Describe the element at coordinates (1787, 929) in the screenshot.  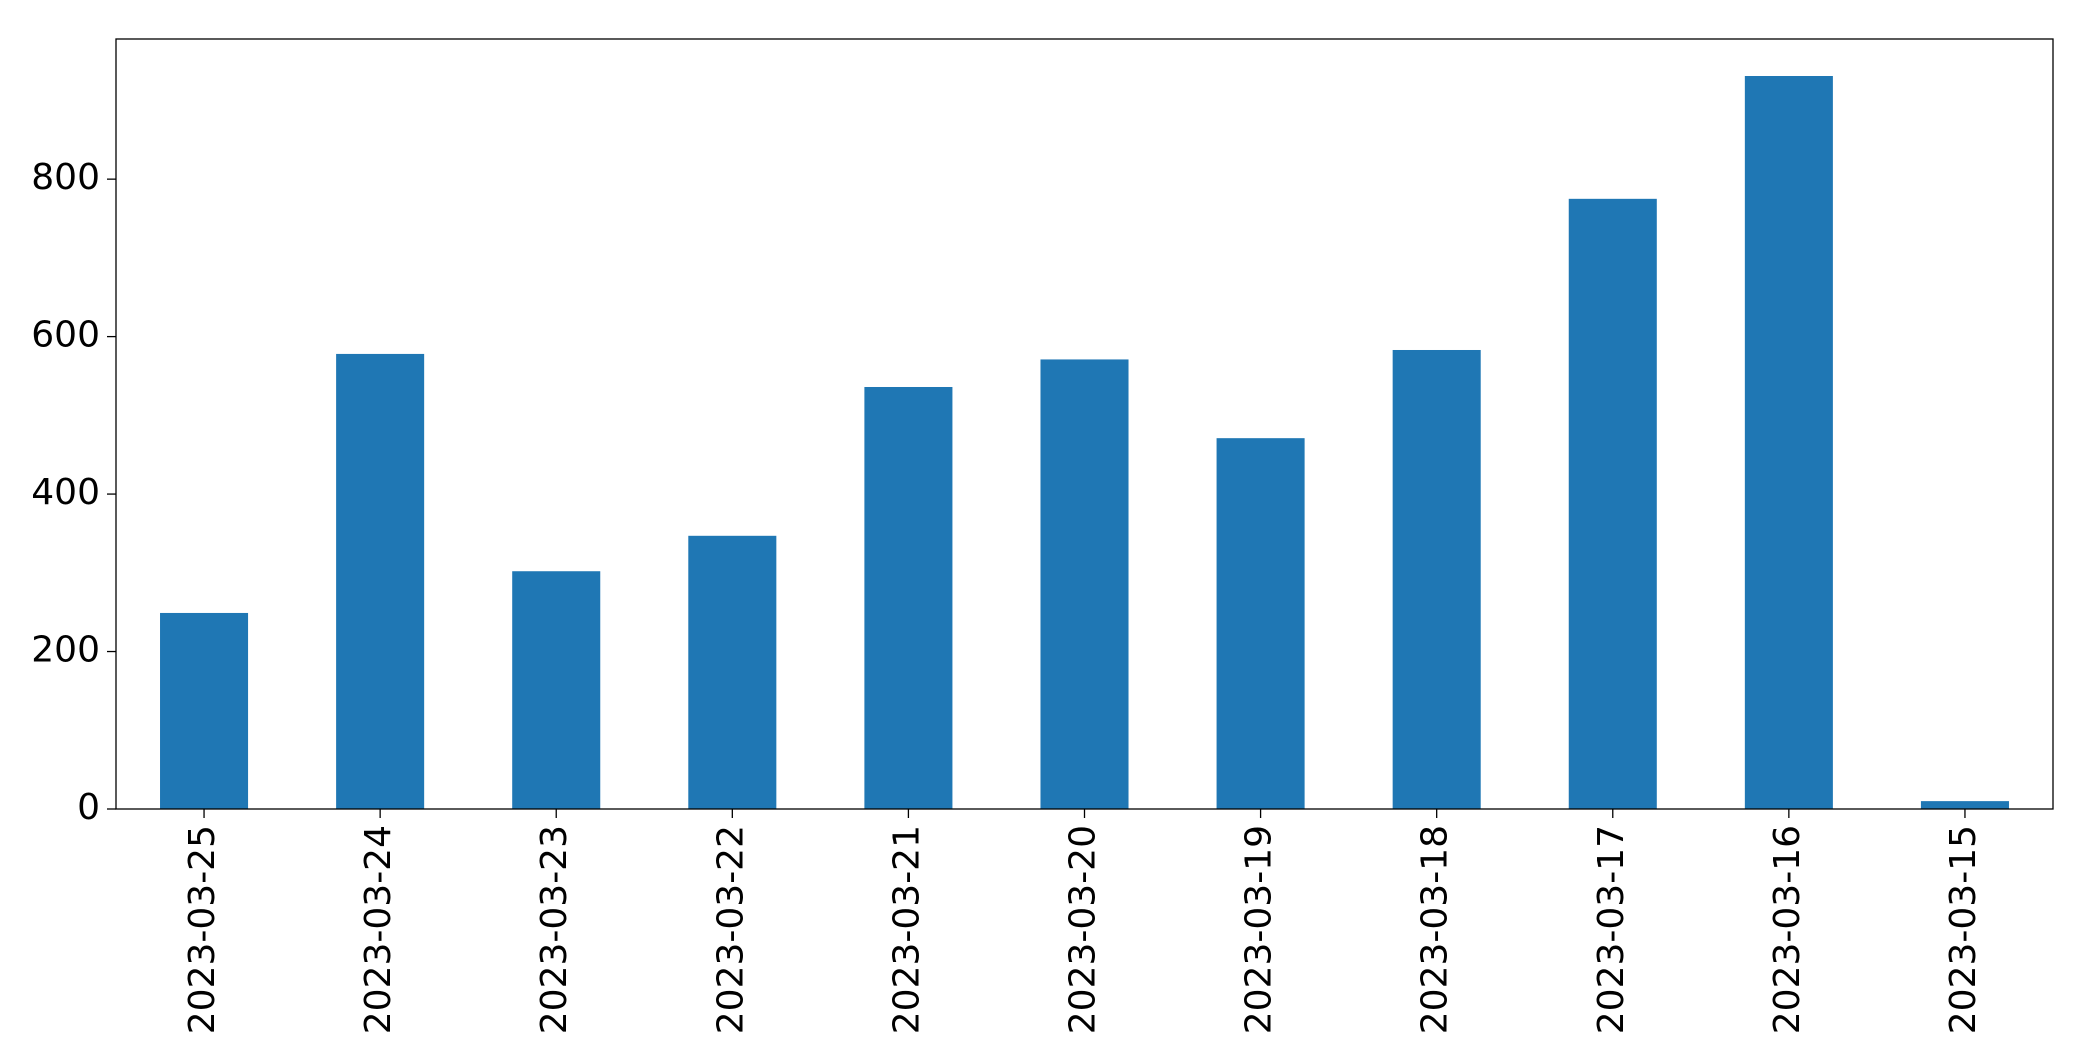
I see `x-tick-label: 2023-03-16` at that location.